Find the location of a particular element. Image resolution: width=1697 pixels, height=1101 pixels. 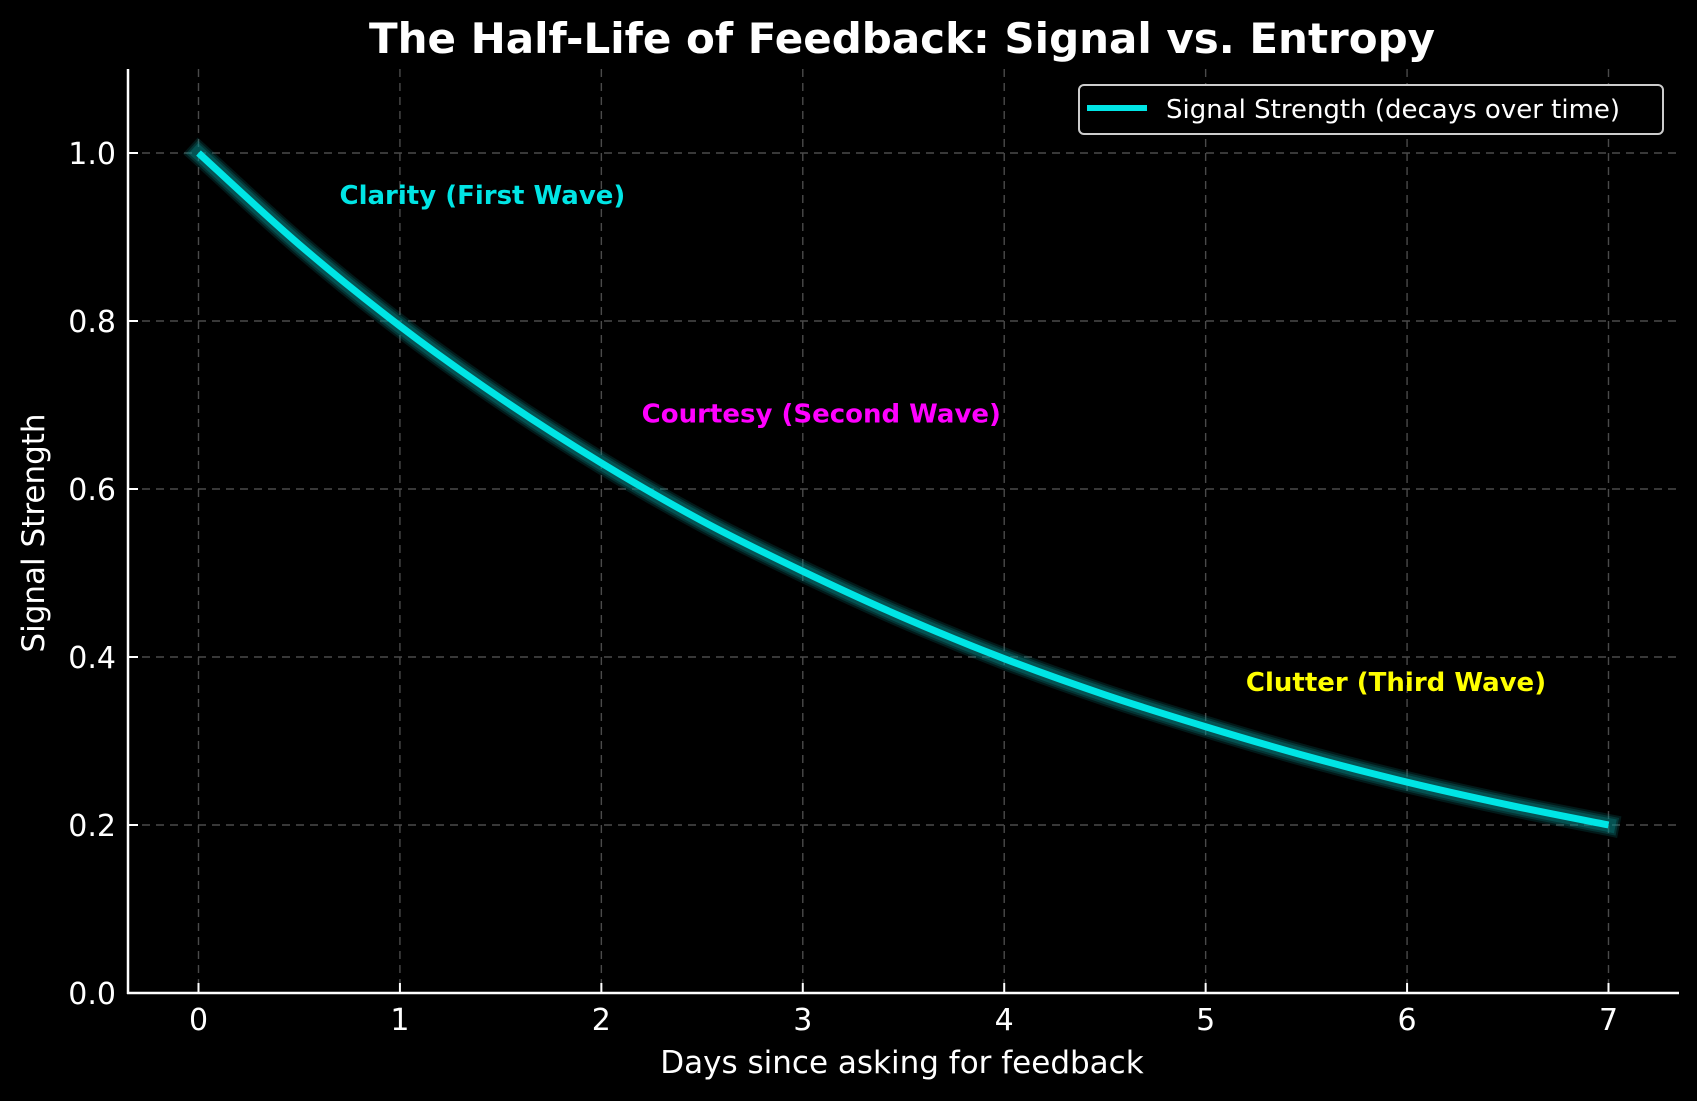

legend-frame is located at coordinates (1371, 109).